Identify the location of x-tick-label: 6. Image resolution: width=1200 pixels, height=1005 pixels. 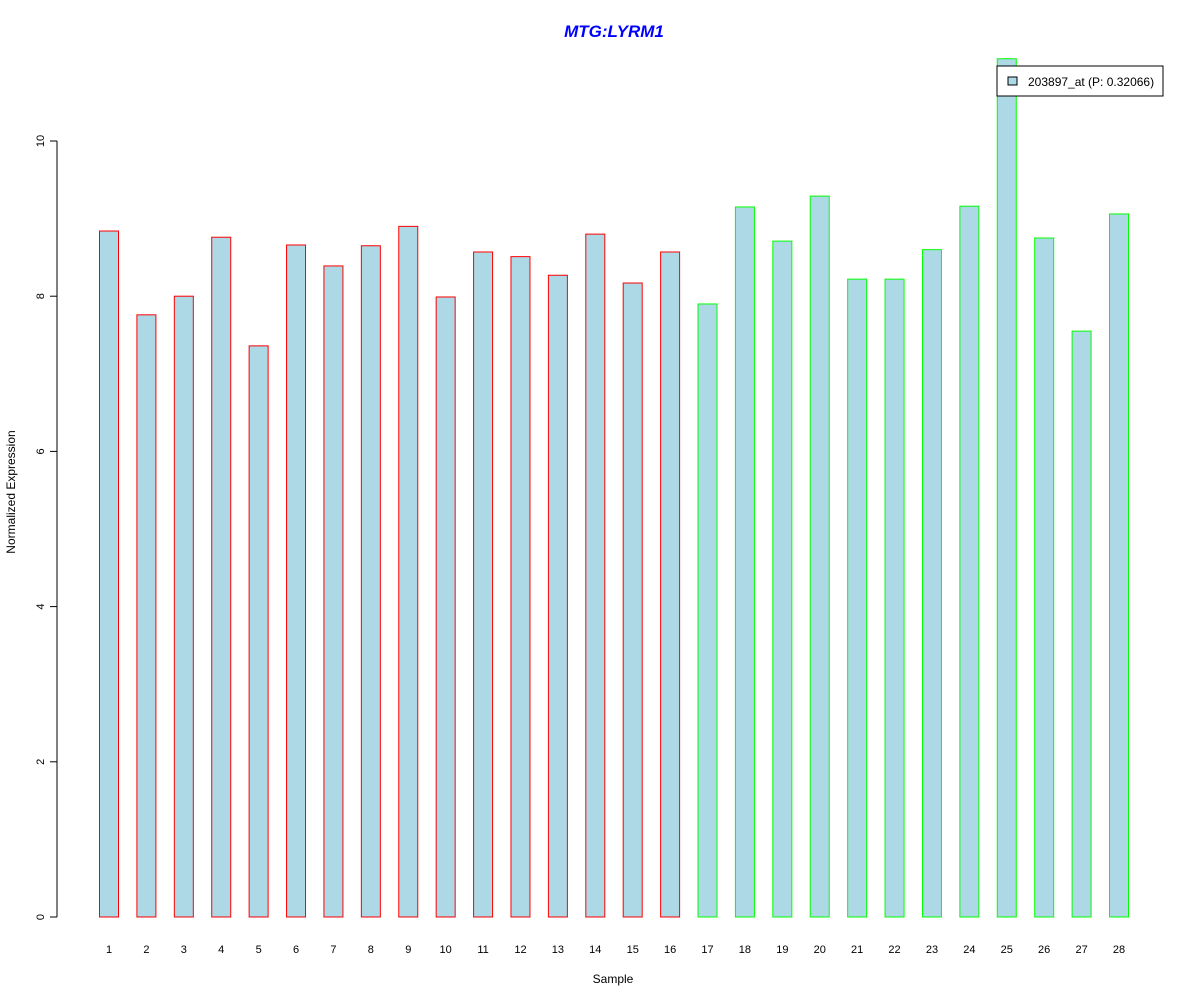
(296, 950).